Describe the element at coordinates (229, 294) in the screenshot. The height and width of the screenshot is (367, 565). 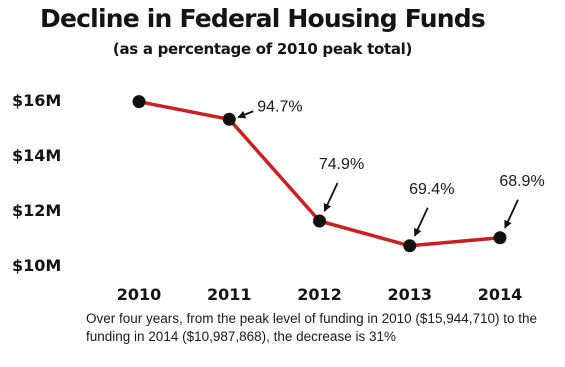
I see `x-tick-label: 2011` at that location.